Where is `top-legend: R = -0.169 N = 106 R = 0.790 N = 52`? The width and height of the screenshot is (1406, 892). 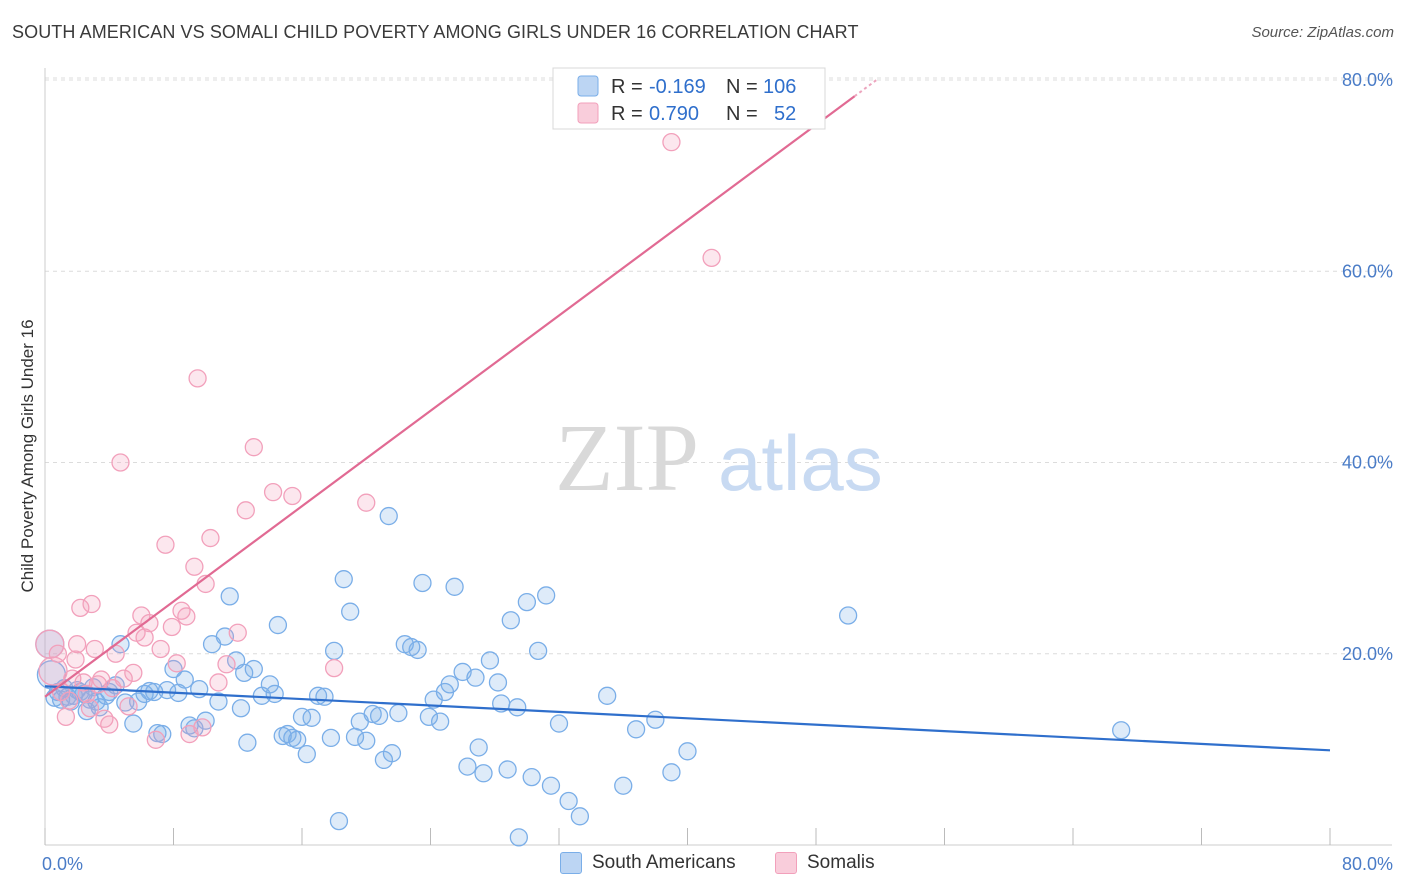
top-legend: R = -0.169 N = 106 R = 0.790 N = 52 is located at coordinates (689, 98).